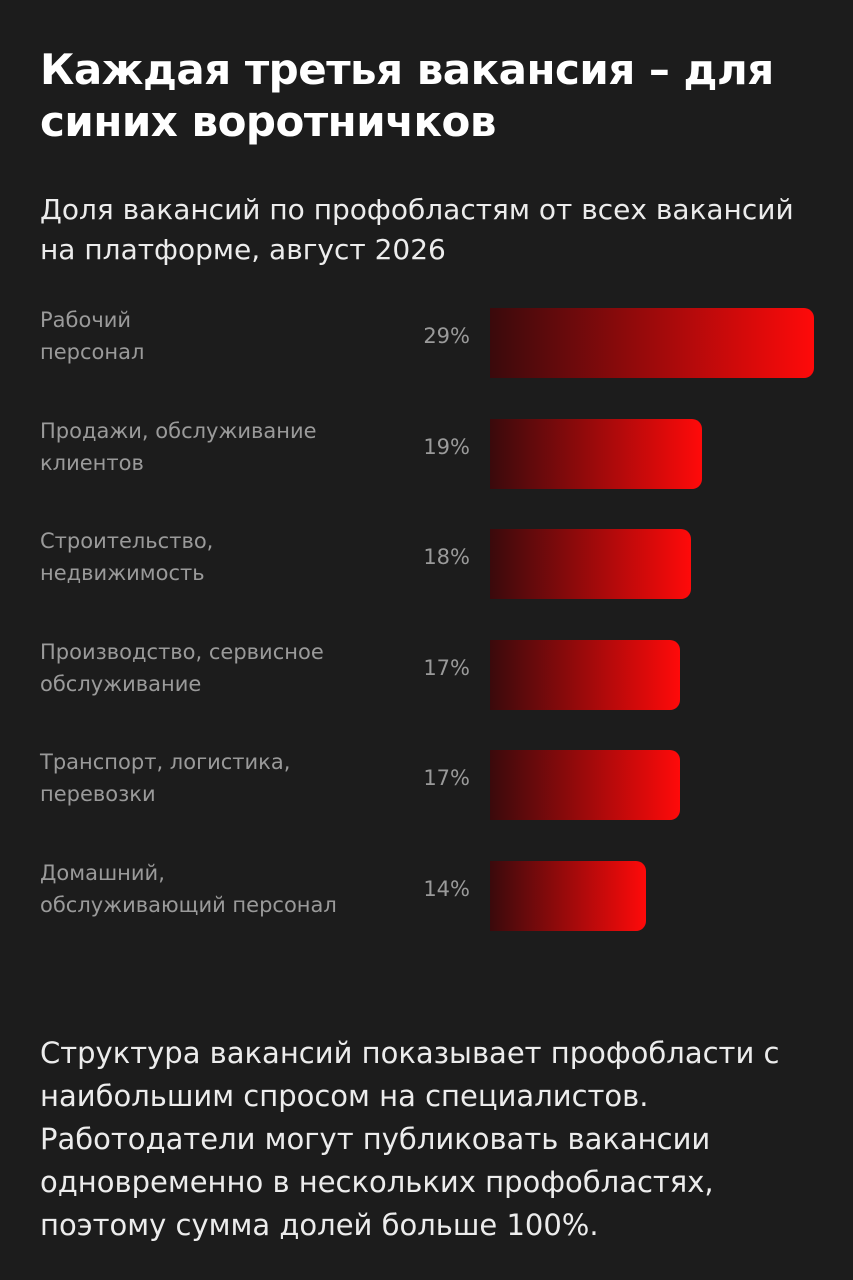 This screenshot has height=1280, width=853. I want to click on category-label: Производство, сервисное обслуживание, so click(182, 667).